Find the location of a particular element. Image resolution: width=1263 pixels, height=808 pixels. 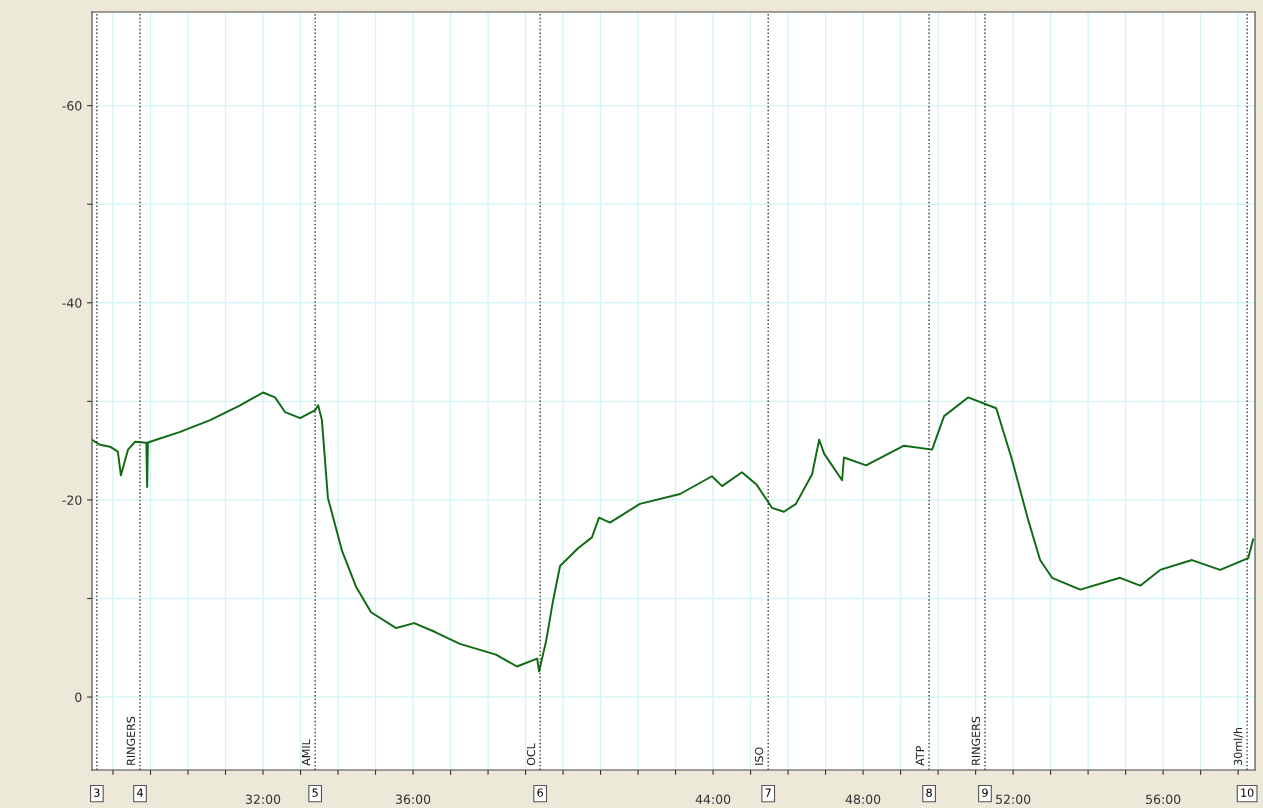

ref-line-label: ATP is located at coordinates (919, 755).